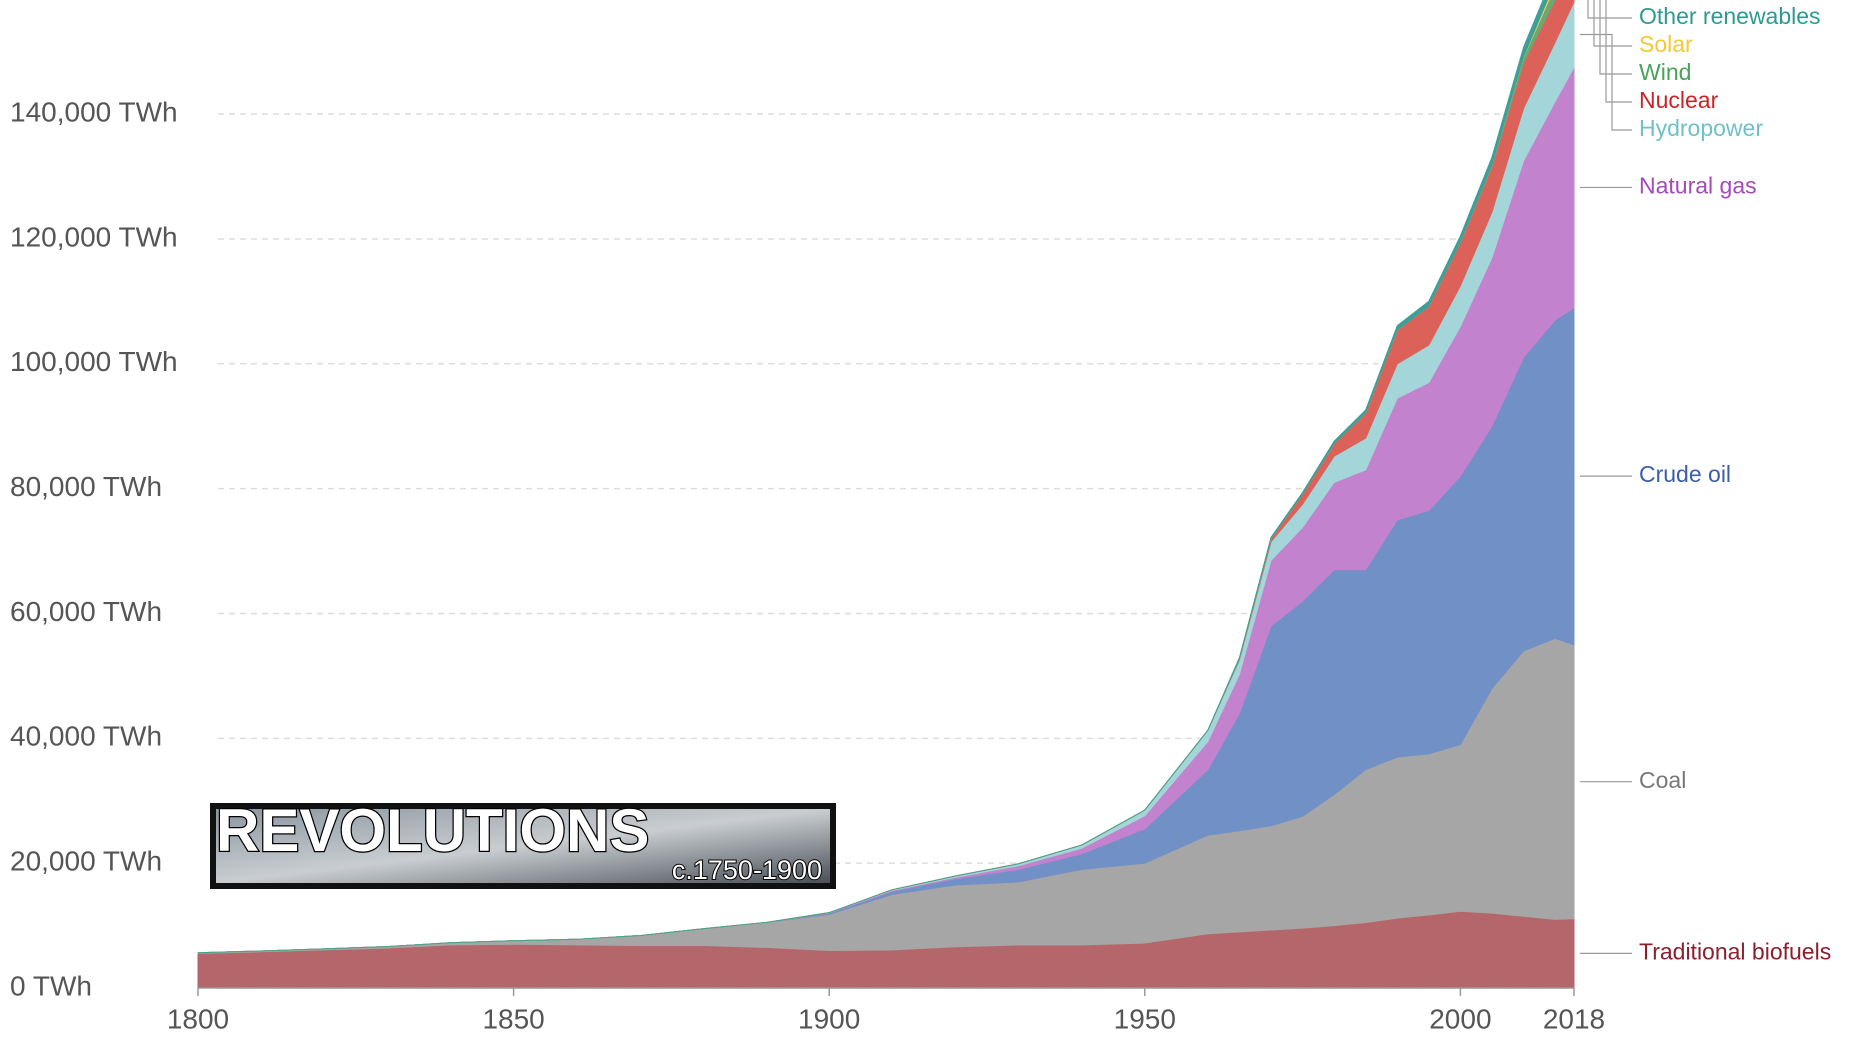  Describe the element at coordinates (86, 736) in the screenshot. I see `y-tick-label: 40,000 TWh` at that location.